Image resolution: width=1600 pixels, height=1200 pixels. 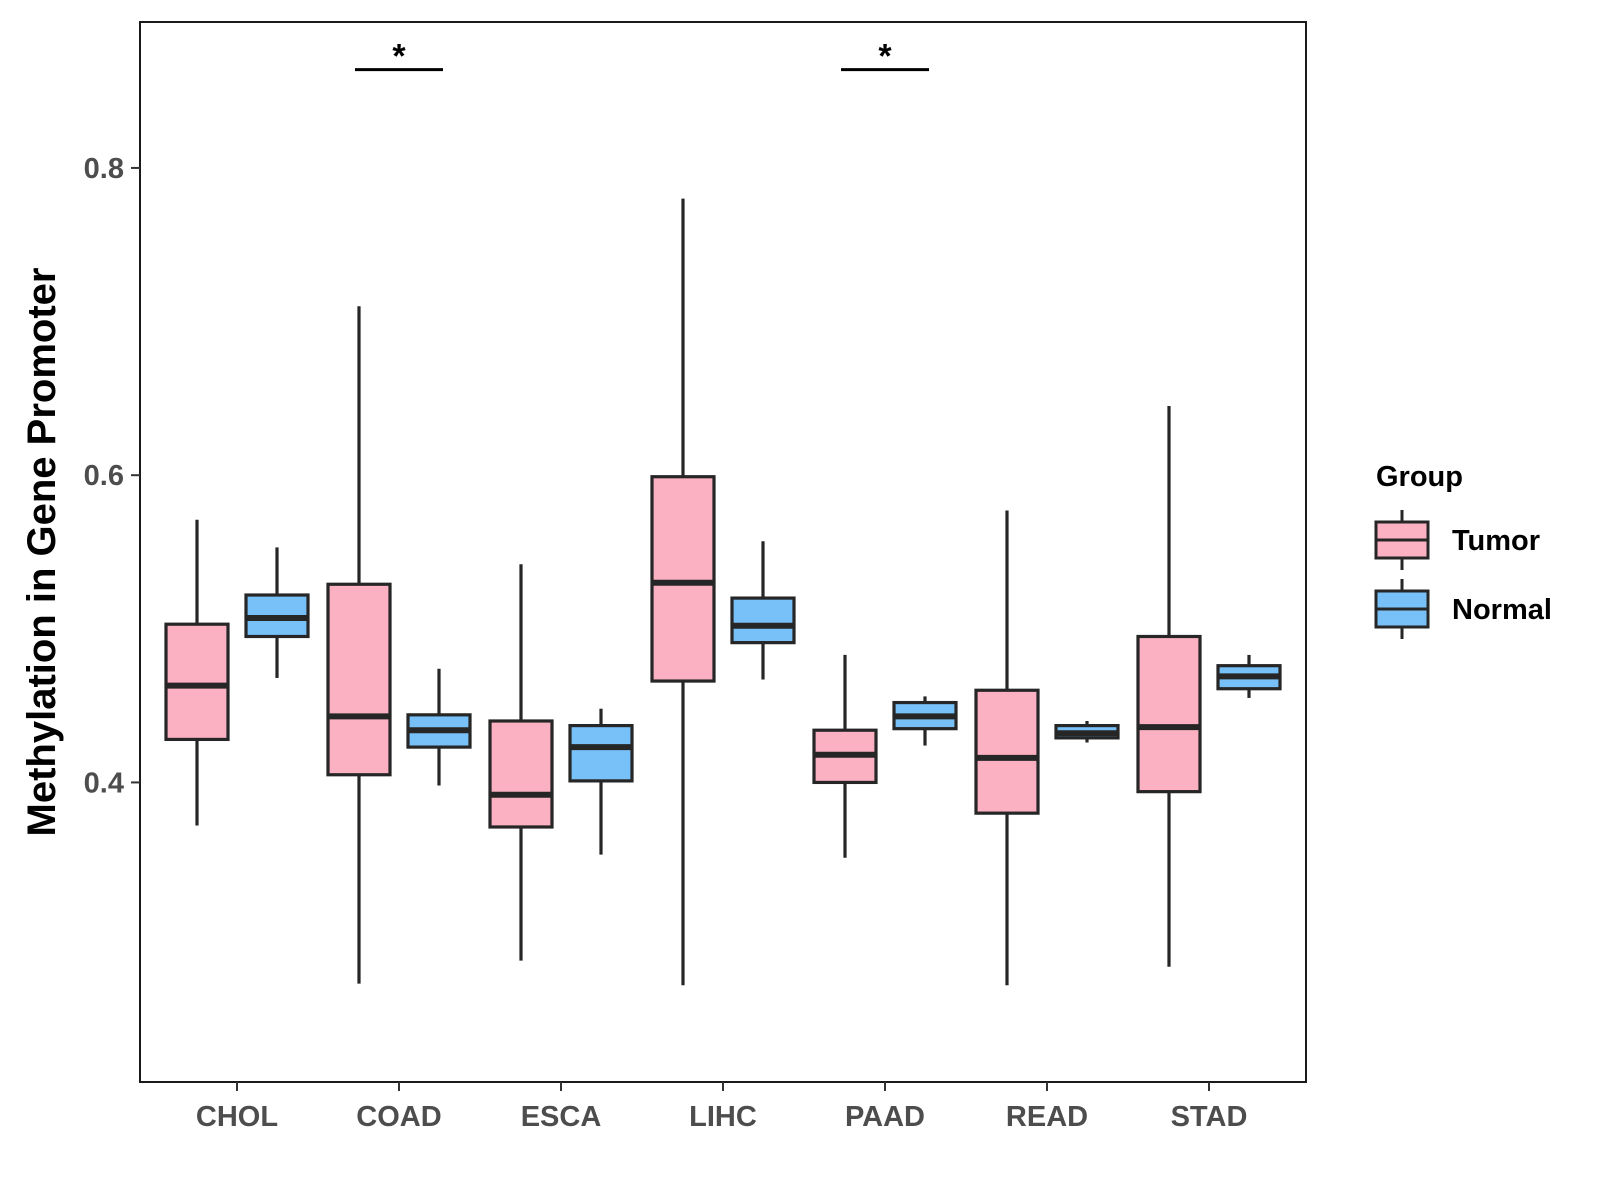 I want to click on box-normal-chol, so click(x=277, y=612).